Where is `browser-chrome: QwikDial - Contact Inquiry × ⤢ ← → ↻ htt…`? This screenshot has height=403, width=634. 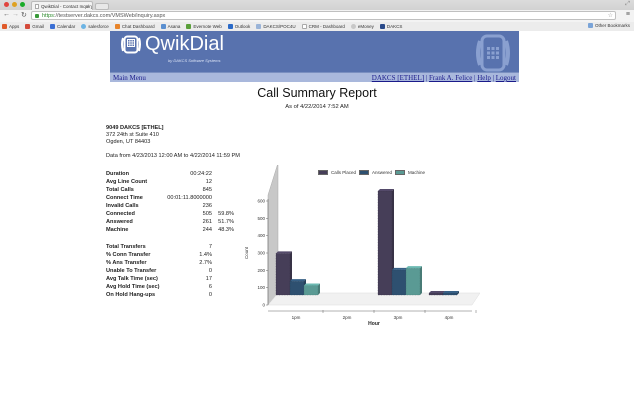
browser-chrome: QwikDial - Contact Inquiry × ⤢ ← → ↻ htt… is located at coordinates (317, 15).